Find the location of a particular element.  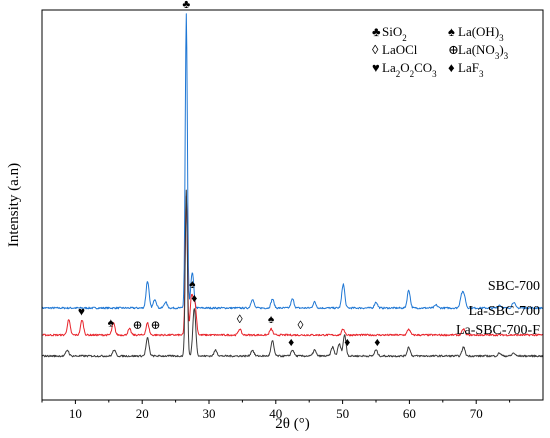

x-axis-ticks: 10 20 30 40 50 60 70 is located at coordinates (276, 410).